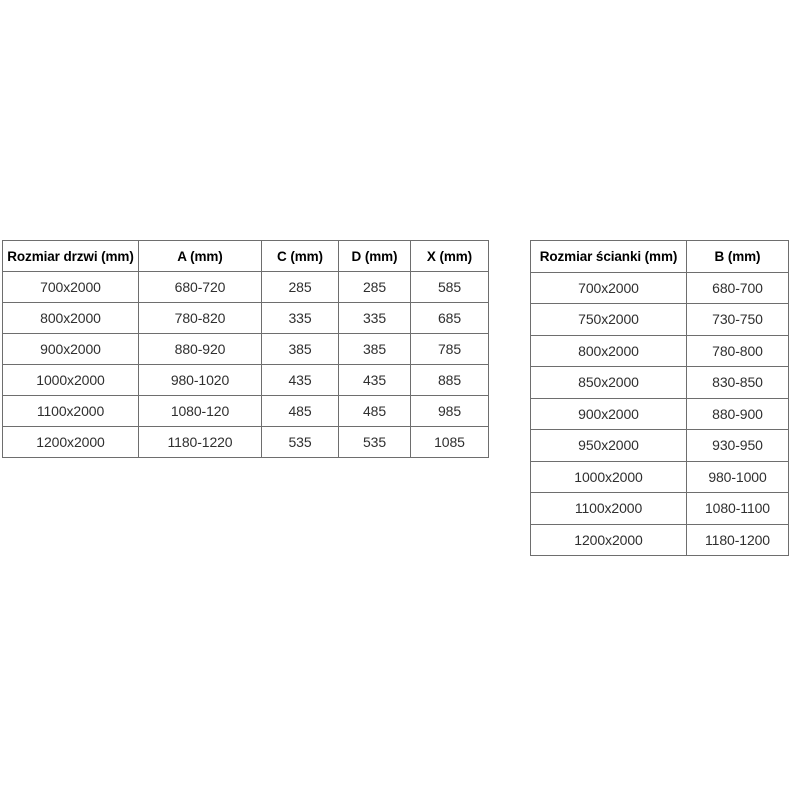 Image resolution: width=800 pixels, height=800 pixels. What do you see at coordinates (449, 256) in the screenshot?
I see `column-header-x: X (mm)` at bounding box center [449, 256].